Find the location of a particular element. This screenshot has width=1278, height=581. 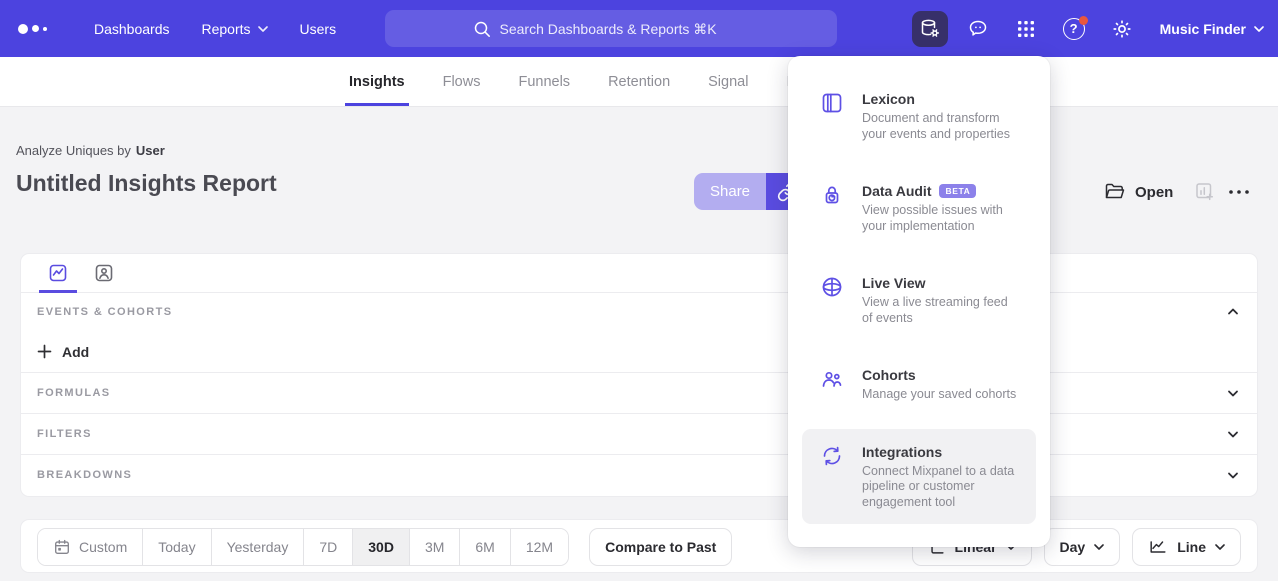

calendar-icon is located at coordinates (62, 546).